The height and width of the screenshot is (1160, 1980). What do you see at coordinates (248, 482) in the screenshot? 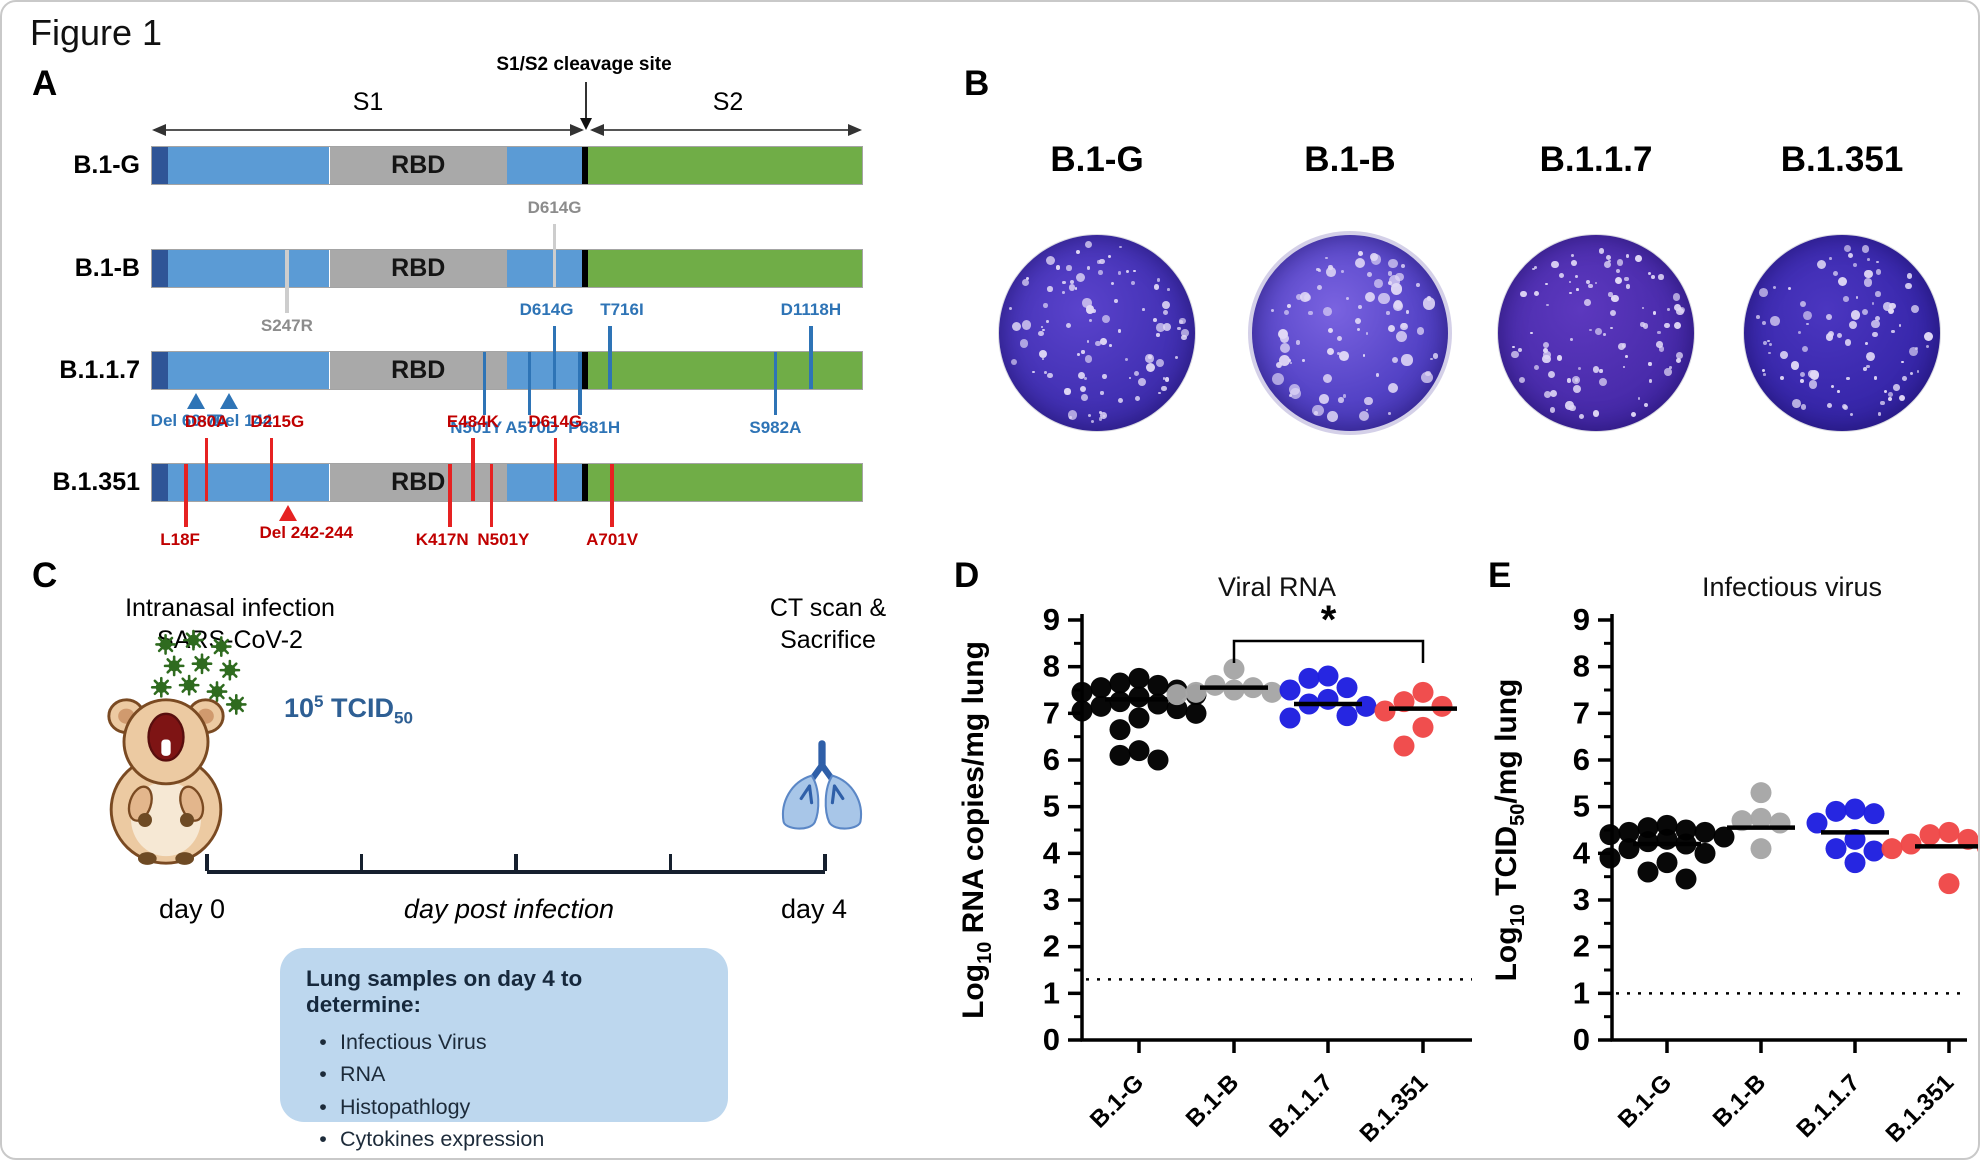
I see `segment-ntd` at bounding box center [248, 482].